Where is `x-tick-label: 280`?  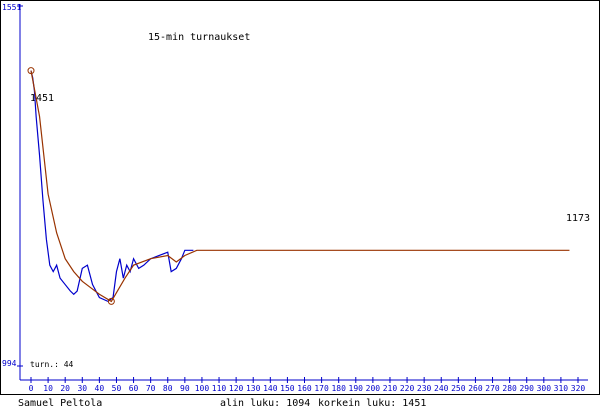 x-tick-label: 280 is located at coordinates (509, 388).